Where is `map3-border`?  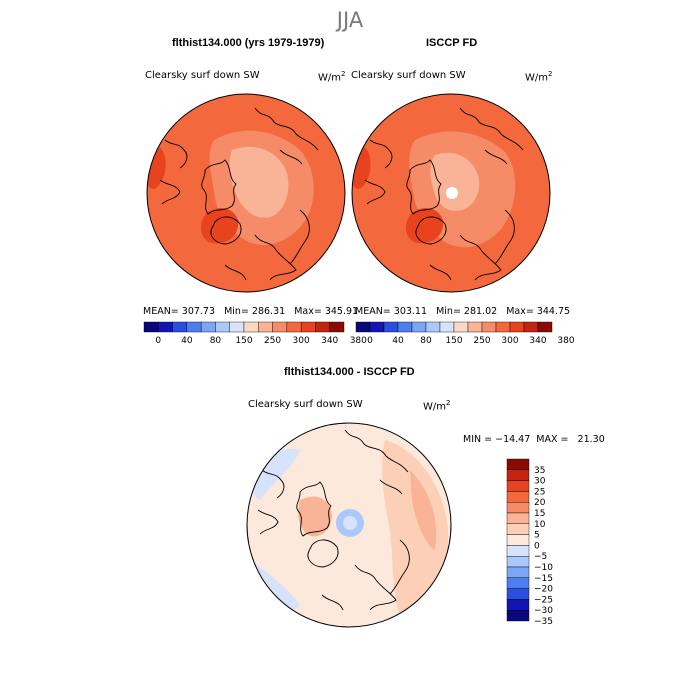 map3-border is located at coordinates (349, 525).